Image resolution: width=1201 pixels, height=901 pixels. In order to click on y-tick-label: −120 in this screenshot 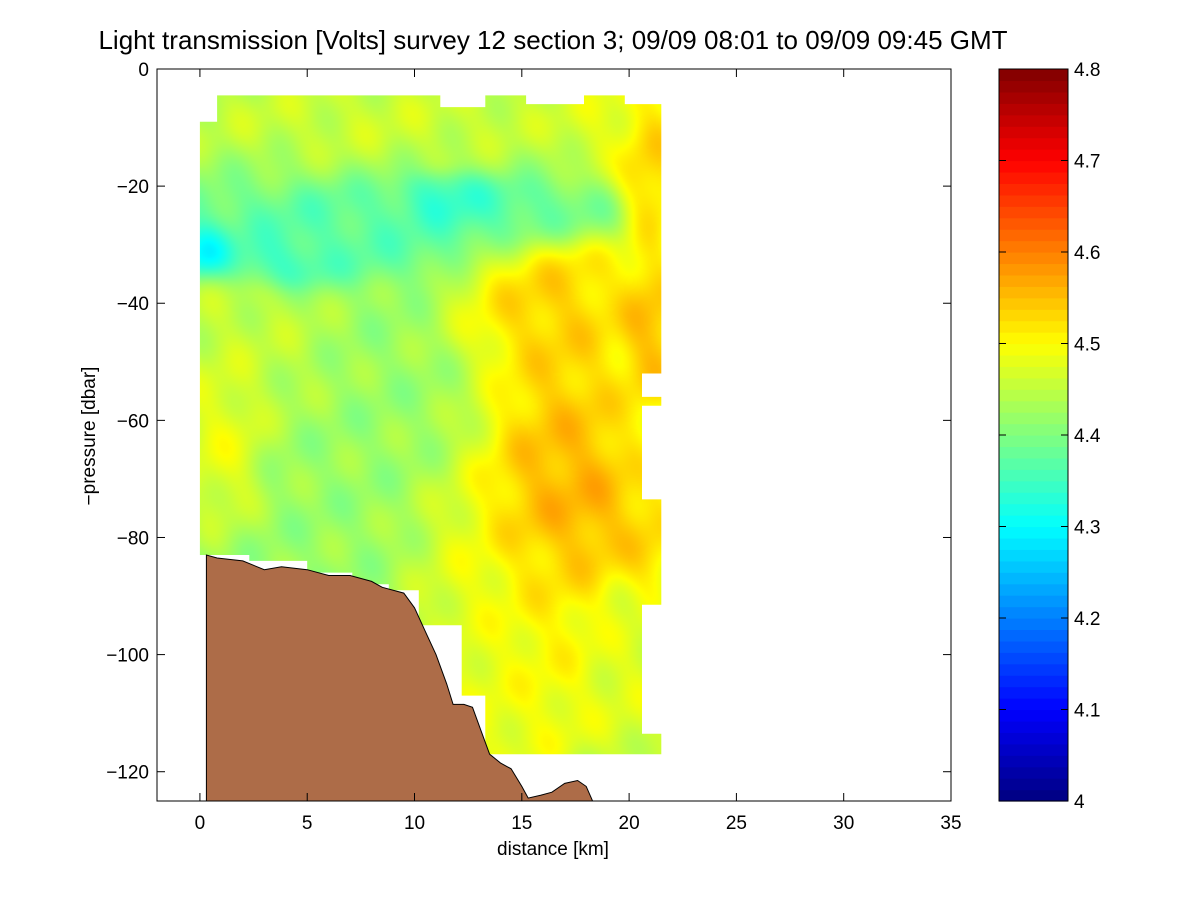, I will do `click(127, 773)`.